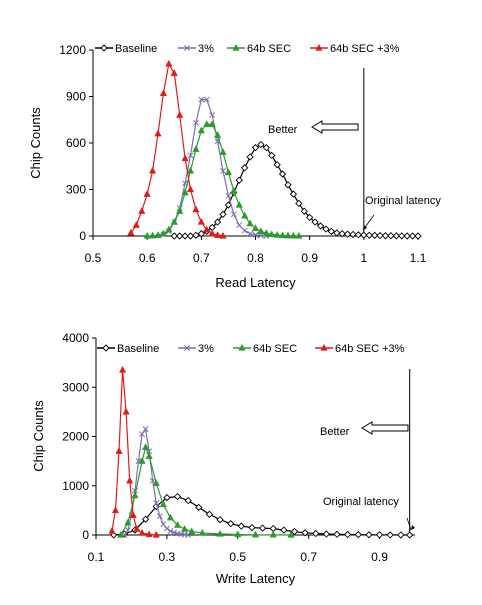 The image size is (482, 605). I want to click on x-tick-label: 0.6, so click(147, 258).